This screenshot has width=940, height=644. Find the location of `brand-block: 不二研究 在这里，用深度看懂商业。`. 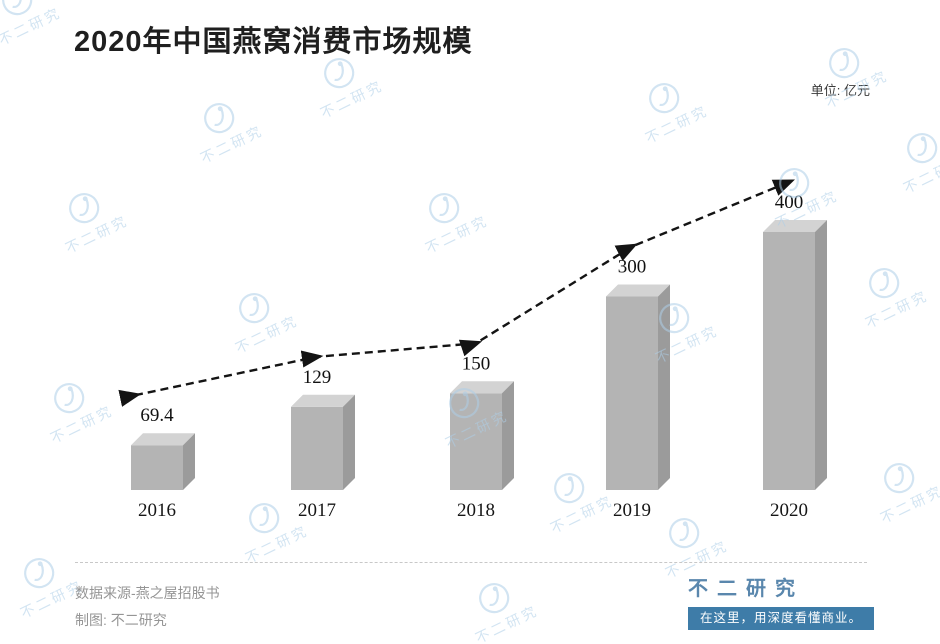

brand-block: 不二研究 在这里，用深度看懂商业。 is located at coordinates (780, 601).